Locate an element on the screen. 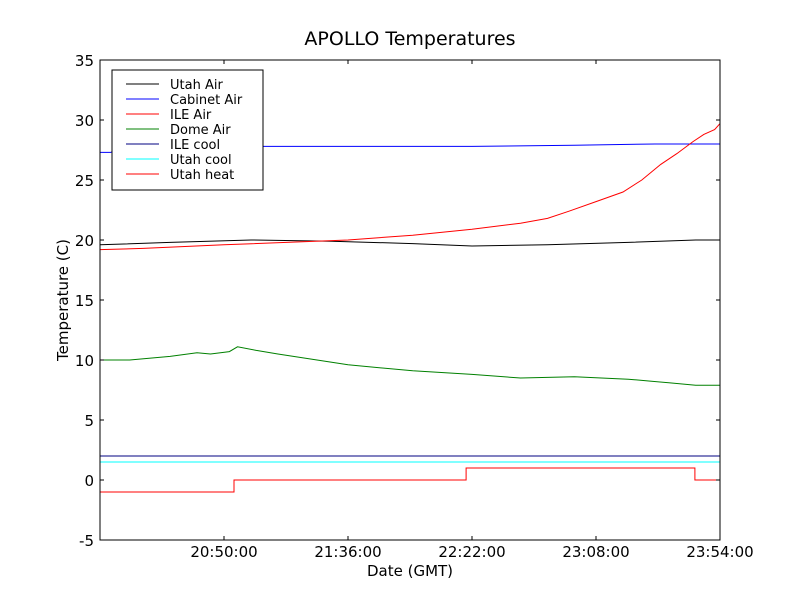 This screenshot has width=800, height=600. x-axis-label: Date (GMT) is located at coordinates (410, 571).